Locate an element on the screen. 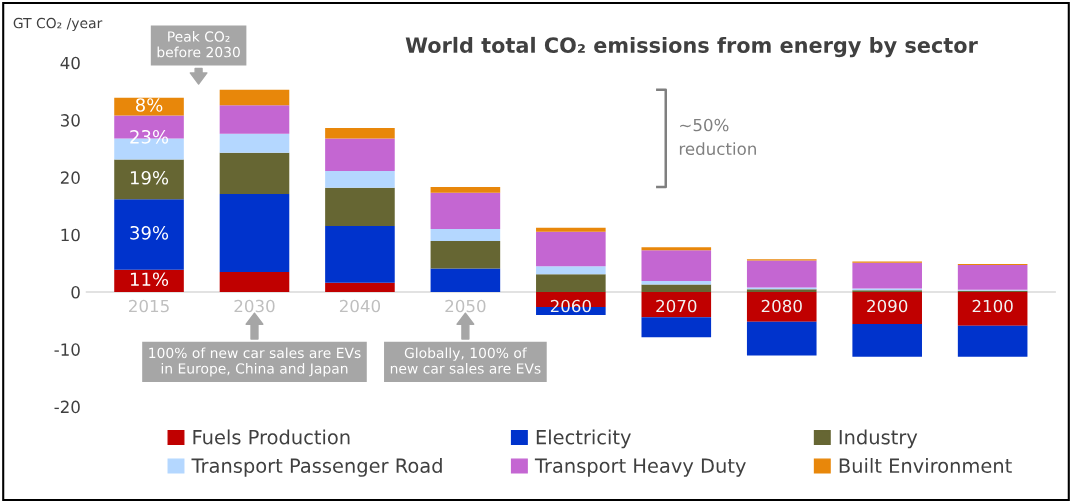 This screenshot has height=502, width=1072. x-tick-label: 2100 is located at coordinates (992, 306).